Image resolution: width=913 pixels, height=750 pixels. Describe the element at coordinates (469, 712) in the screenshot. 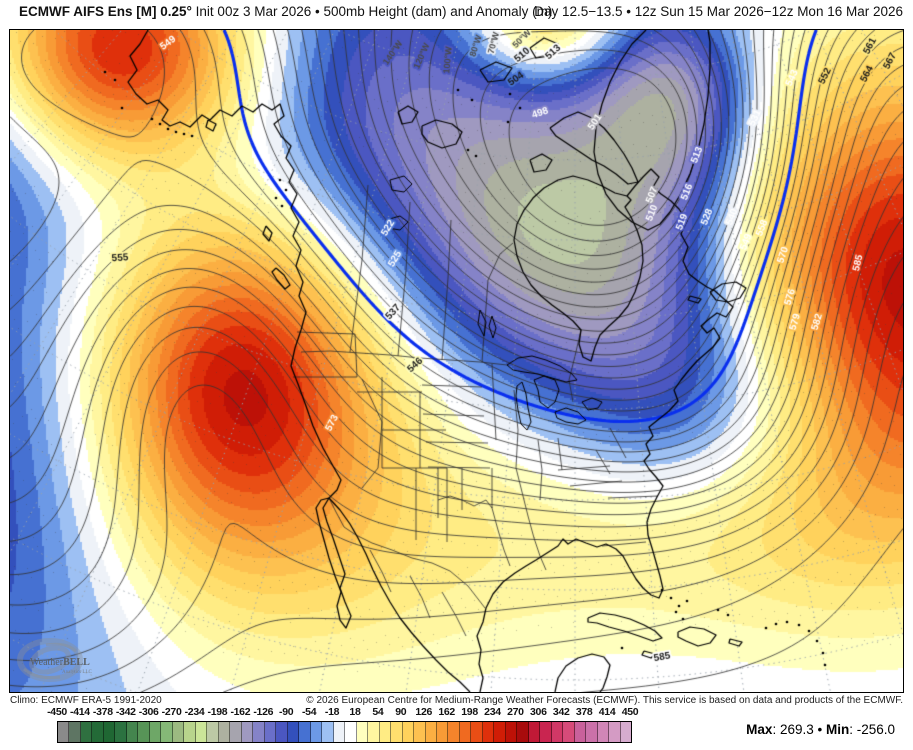

I see `colorbar-tick-label: 198` at that location.